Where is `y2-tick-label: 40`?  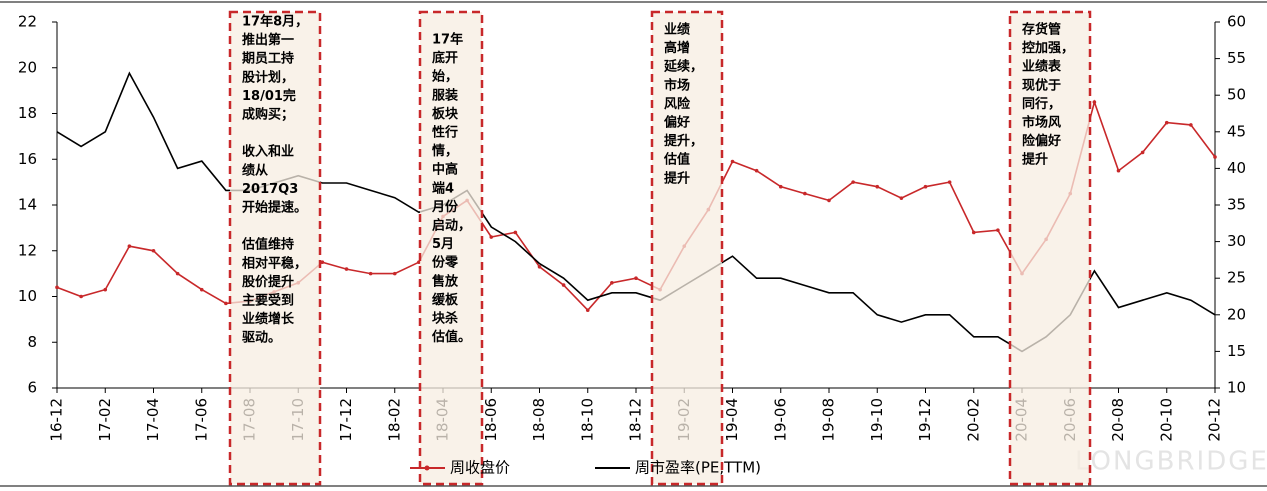 y2-tick-label: 40 is located at coordinates (1236, 168).